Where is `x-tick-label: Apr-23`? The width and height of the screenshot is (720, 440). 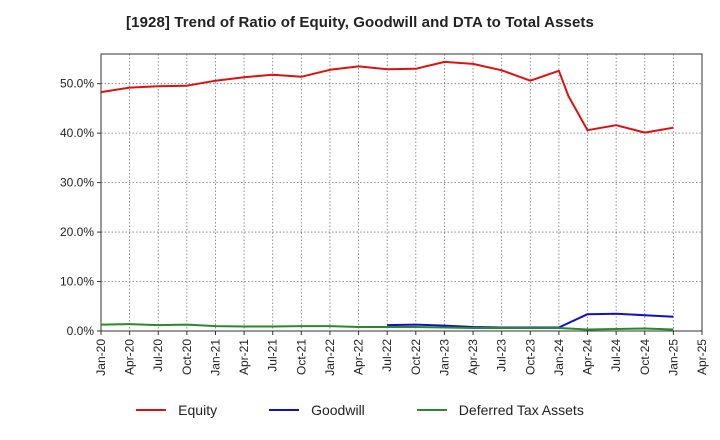 x-tick-label: Apr-23 is located at coordinates (473, 357).